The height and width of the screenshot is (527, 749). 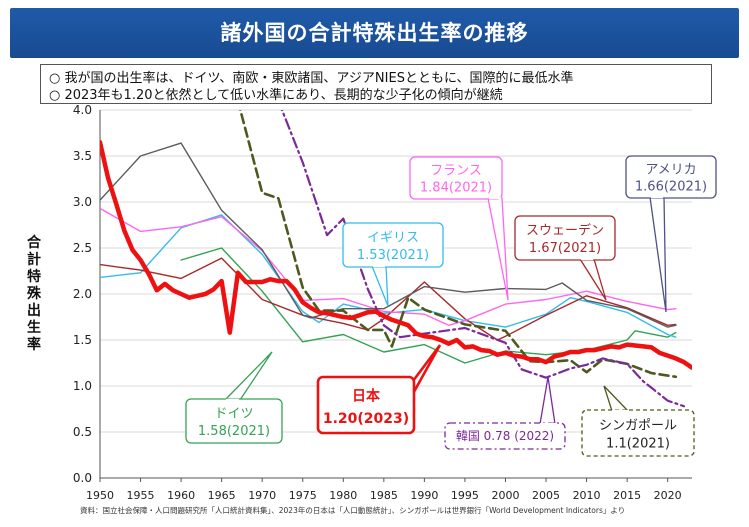 I want to click on y-tick-label: 2.0, so click(x=82, y=294).